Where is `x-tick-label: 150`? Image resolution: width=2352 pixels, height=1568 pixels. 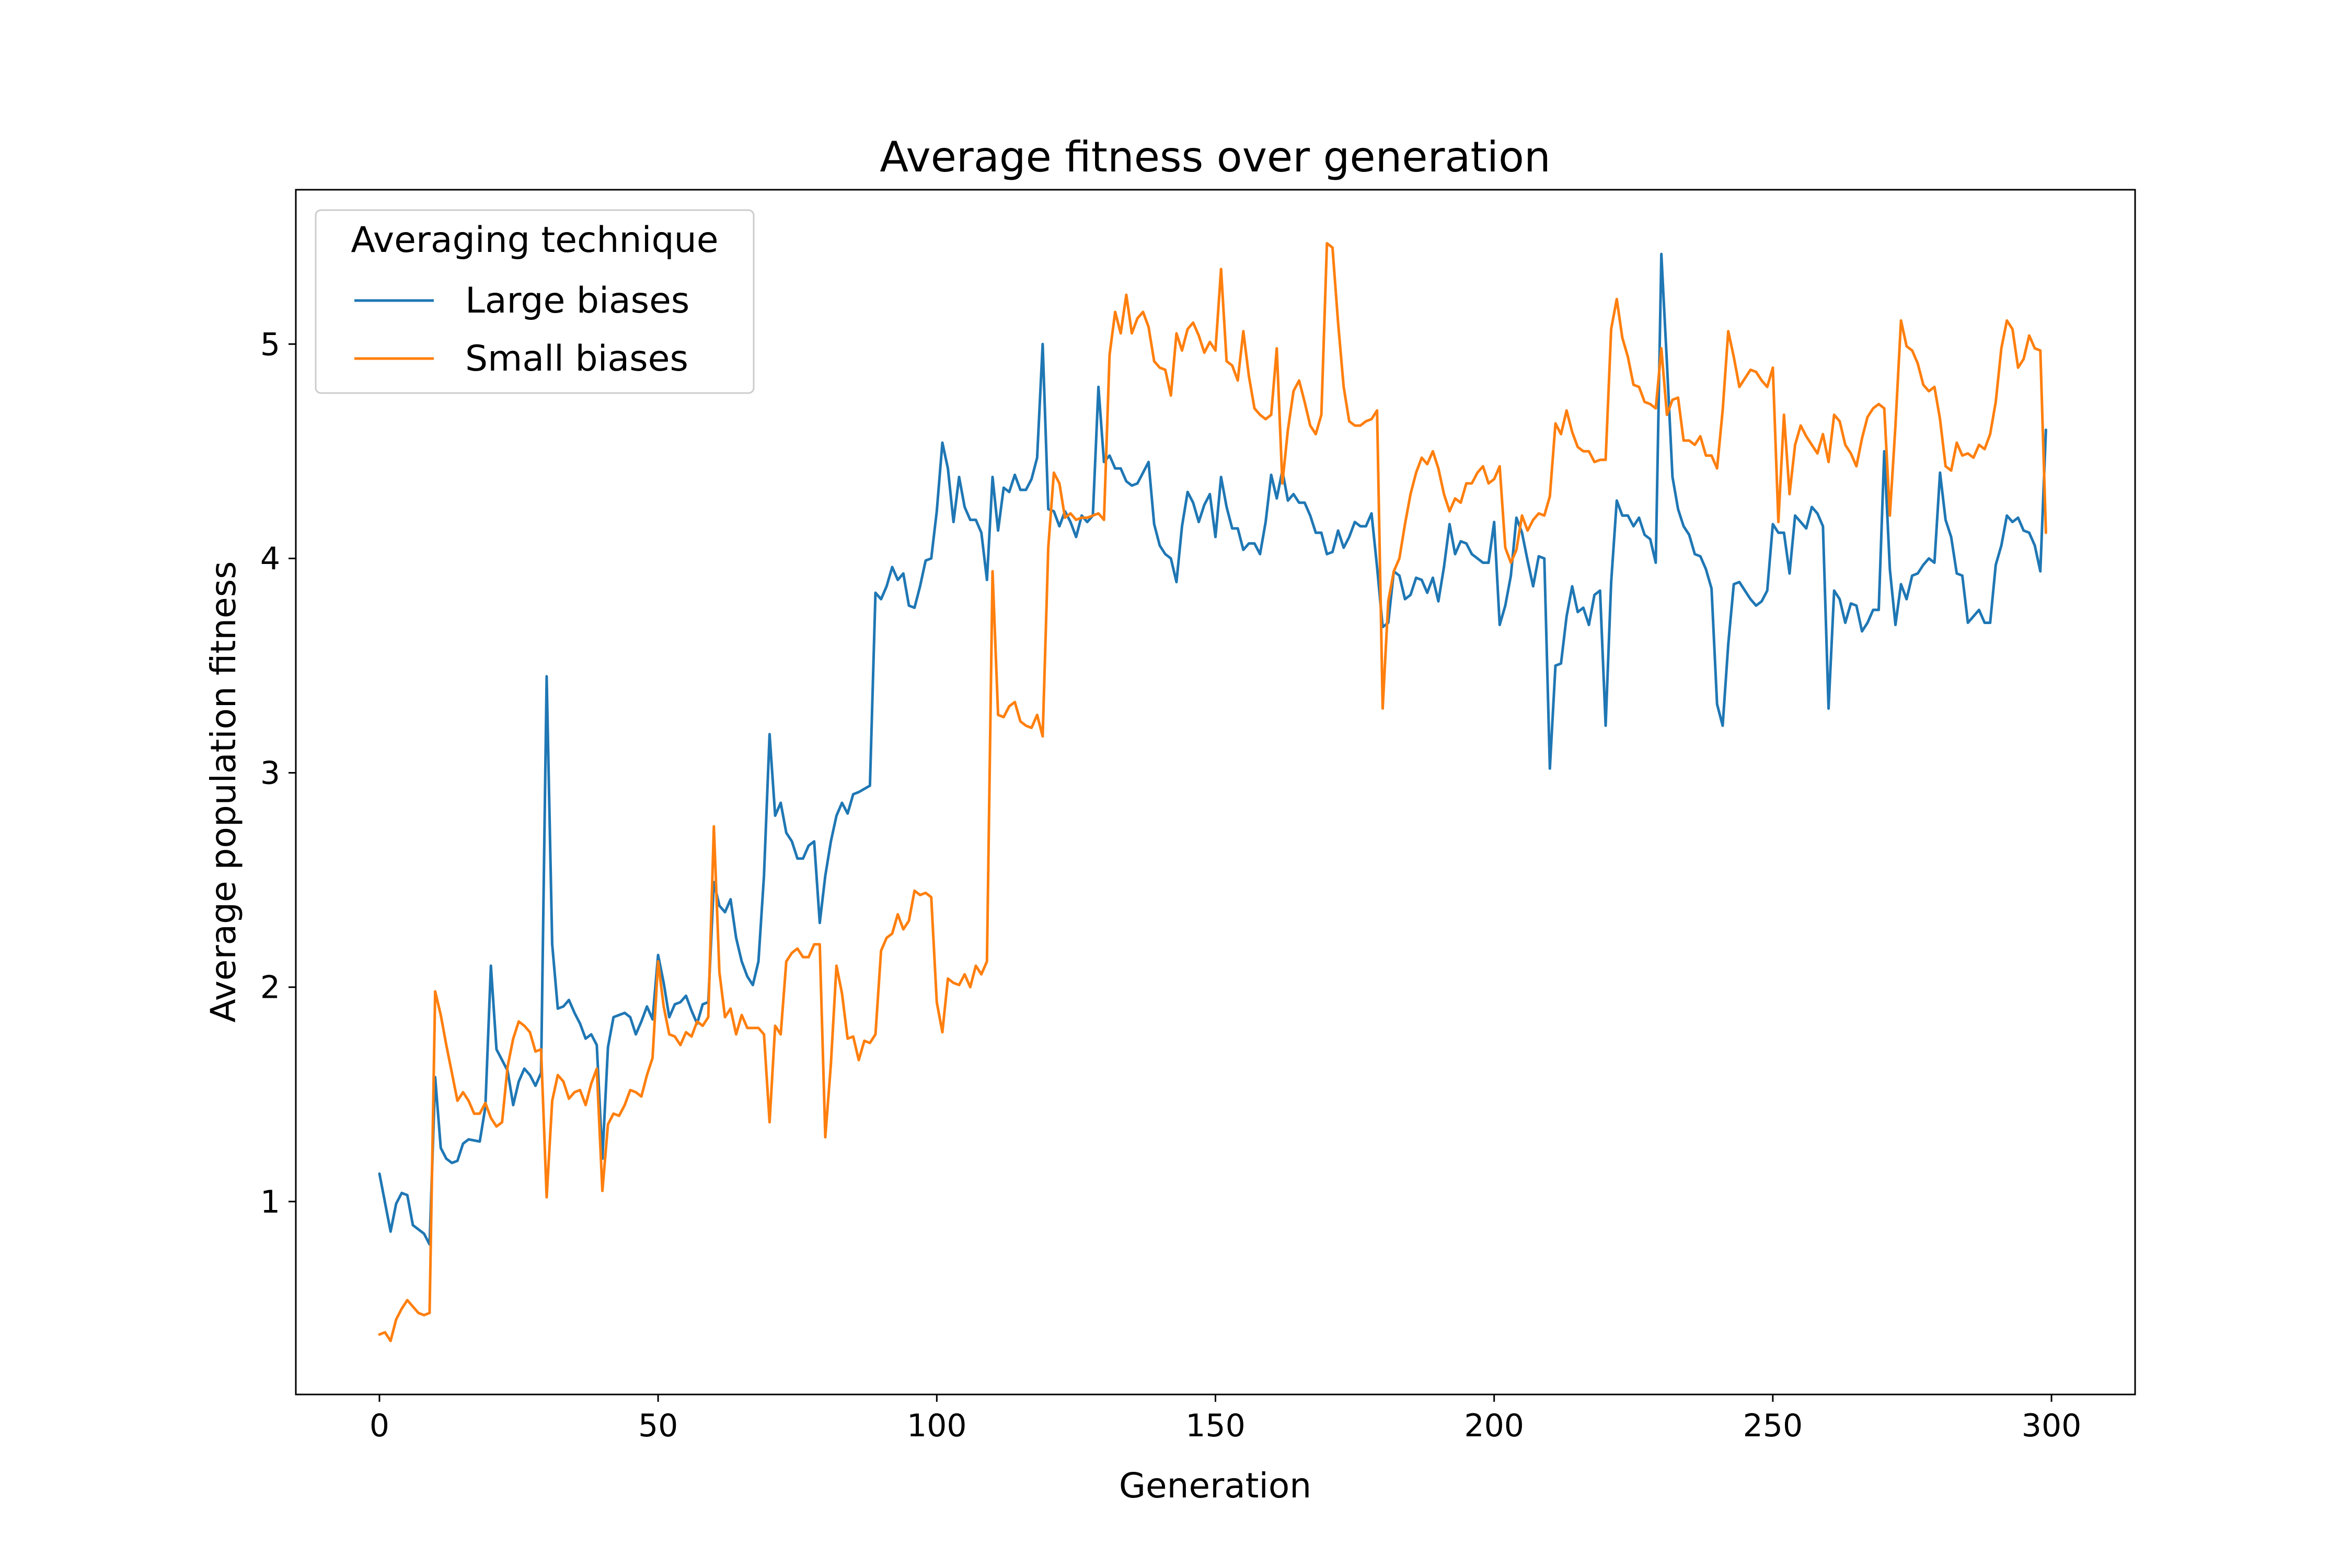
x-tick-label: 150 is located at coordinates (1215, 1426).